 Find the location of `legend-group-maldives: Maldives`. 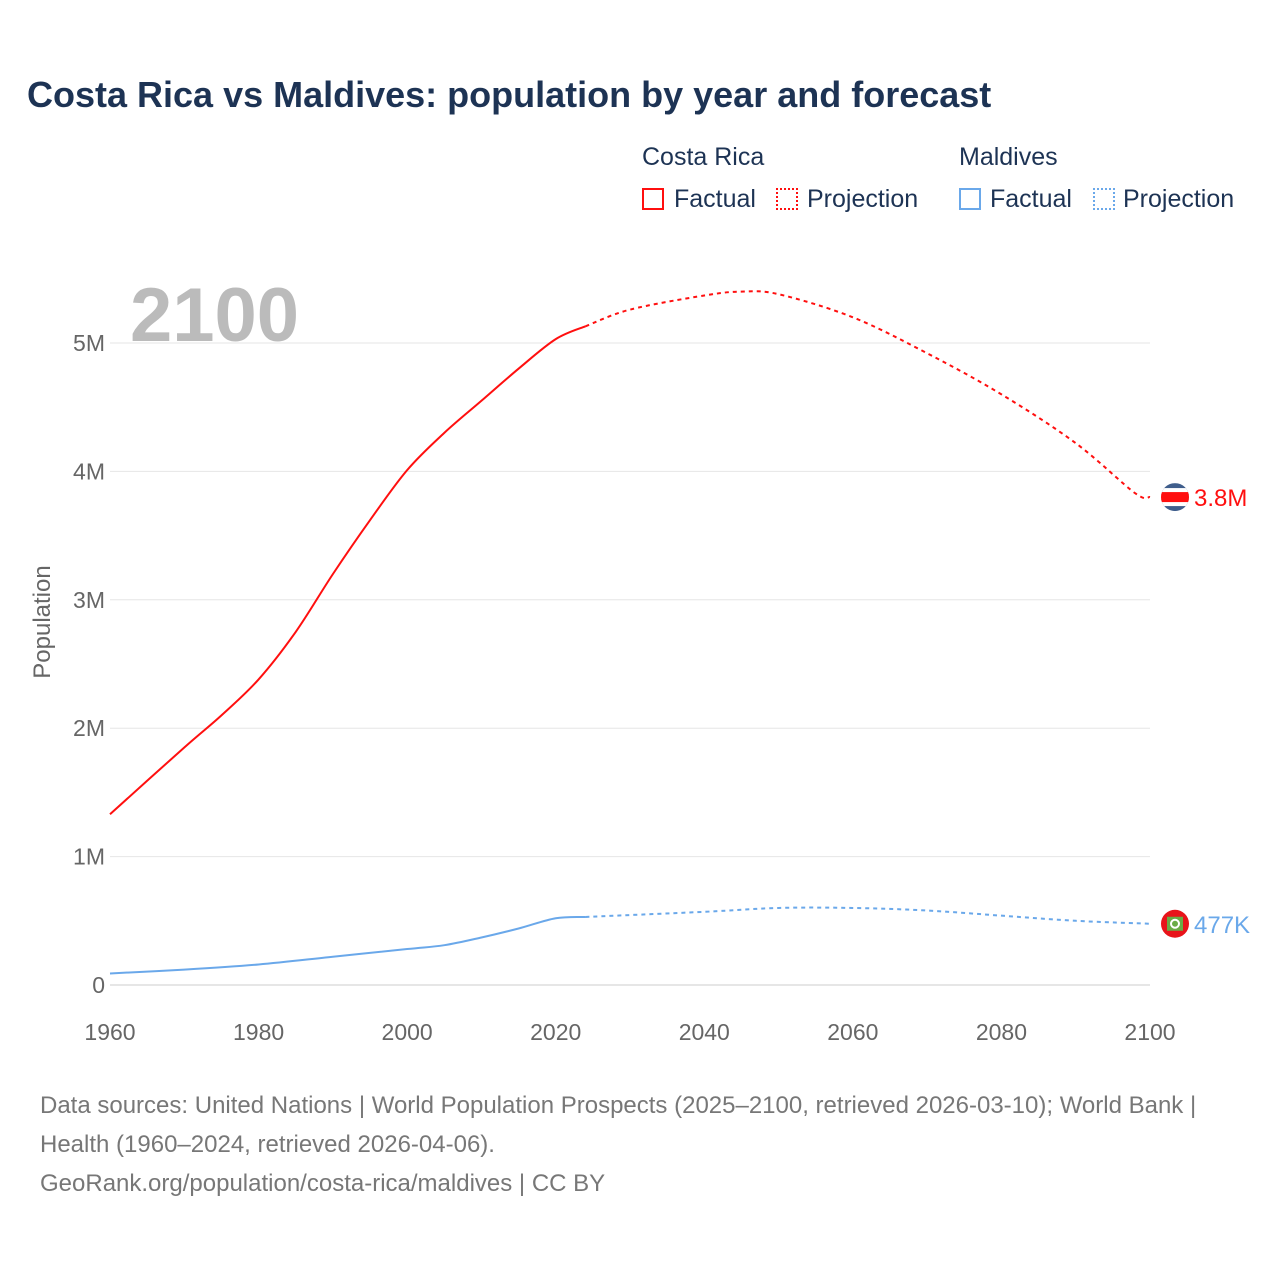

legend-group-maldives: Maldives is located at coordinates (1008, 157).